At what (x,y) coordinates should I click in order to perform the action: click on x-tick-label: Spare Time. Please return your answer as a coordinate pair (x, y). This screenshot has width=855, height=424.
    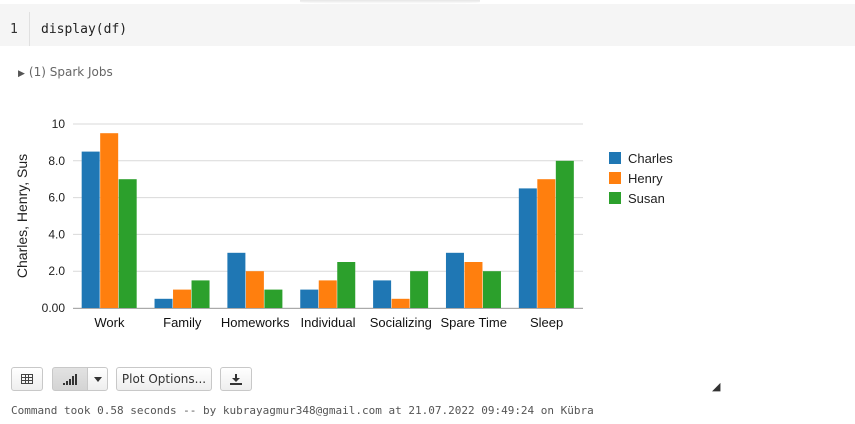
    Looking at the image, I should click on (473, 322).